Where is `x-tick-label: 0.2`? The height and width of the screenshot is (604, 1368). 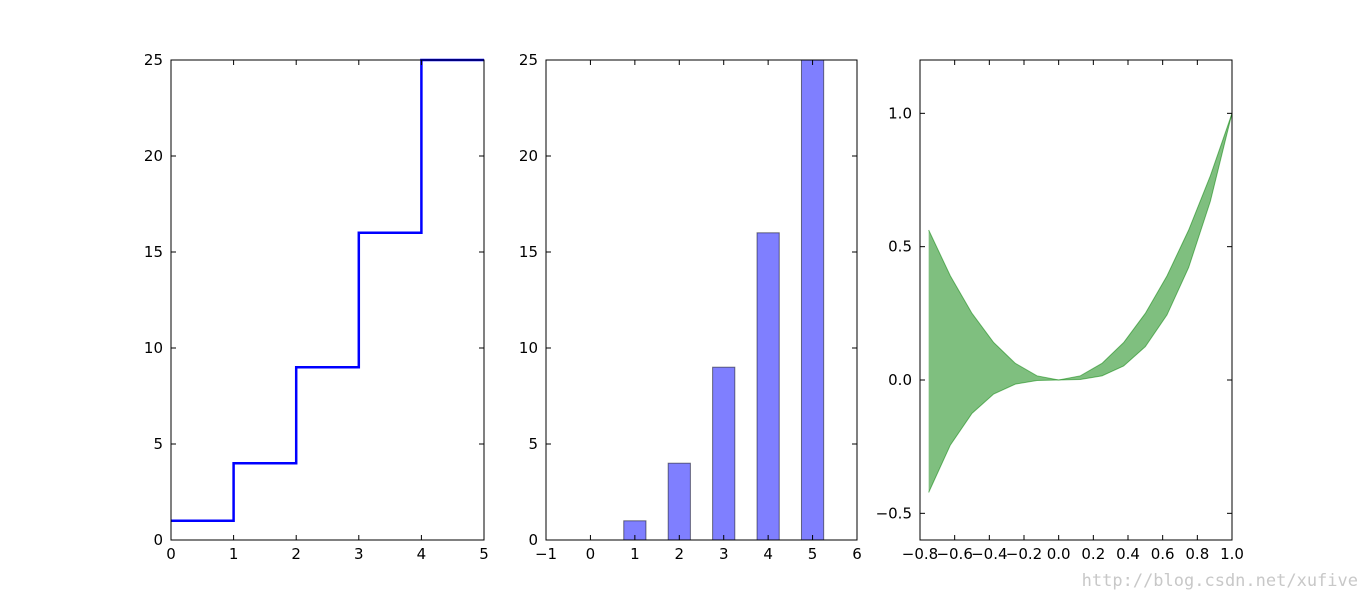
x-tick-label: 0.2 is located at coordinates (1093, 554).